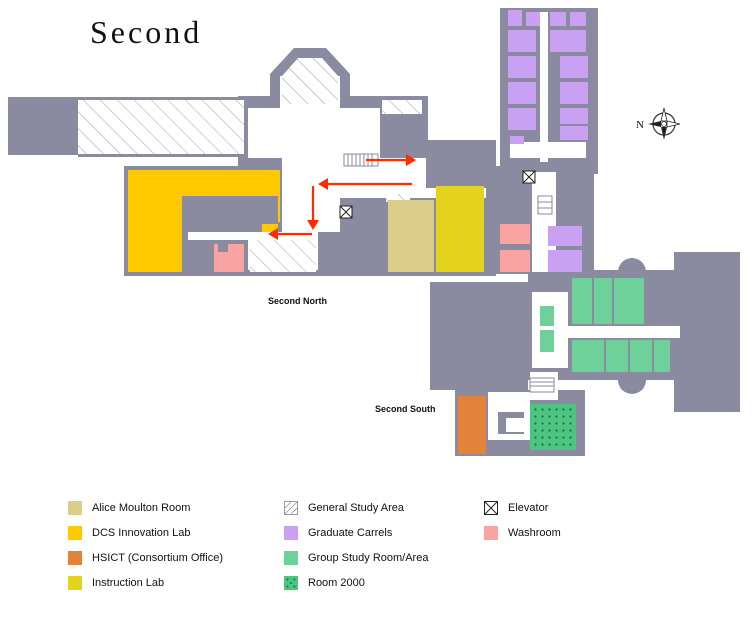 The width and height of the screenshot is (752, 640). Describe the element at coordinates (460, 229) in the screenshot. I see `instruction-lab` at that location.